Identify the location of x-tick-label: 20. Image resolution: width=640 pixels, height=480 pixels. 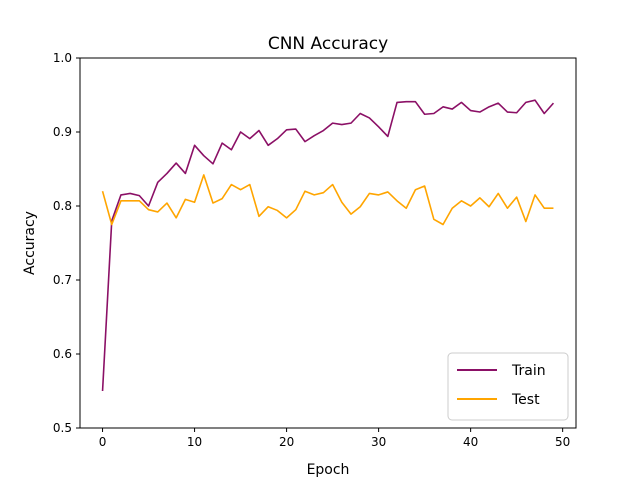
(286, 442).